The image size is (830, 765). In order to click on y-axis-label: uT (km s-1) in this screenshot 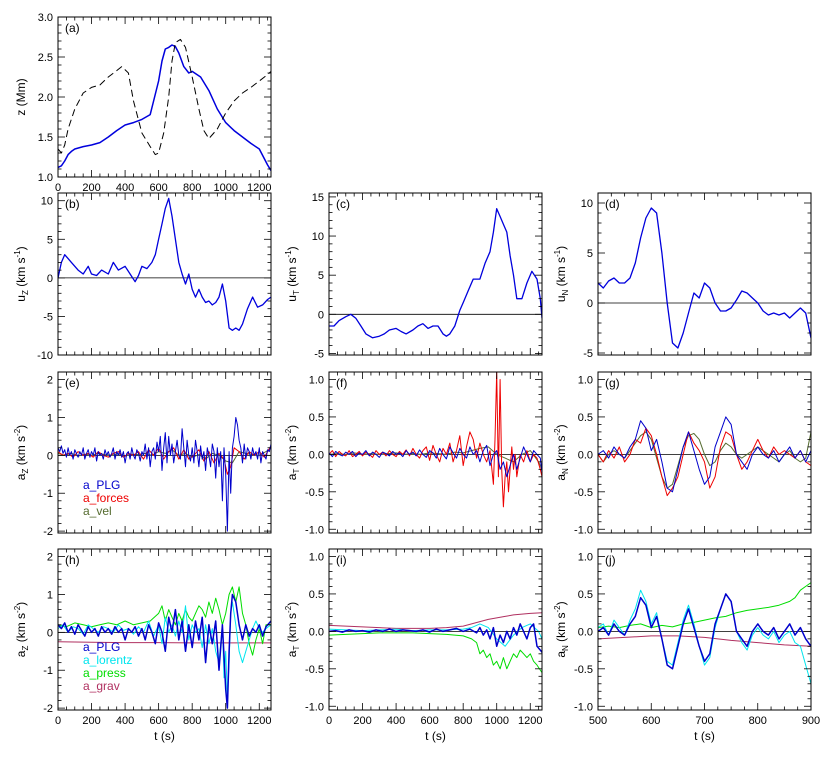, I will do `click(292, 273)`.